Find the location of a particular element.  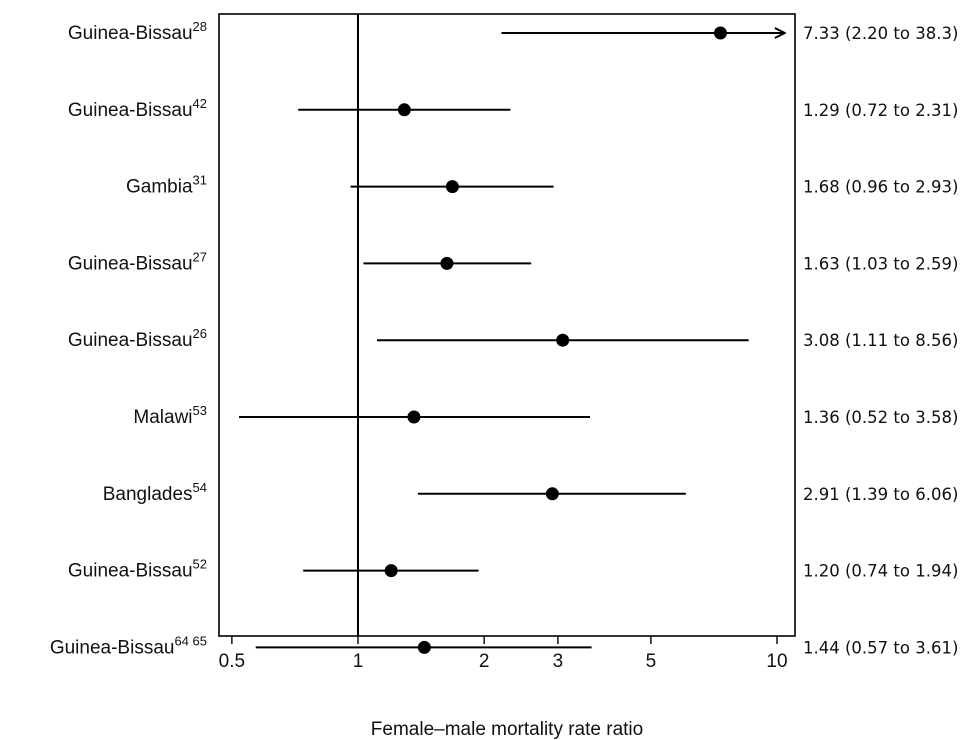

study-name: Gambia is located at coordinates (159, 187).